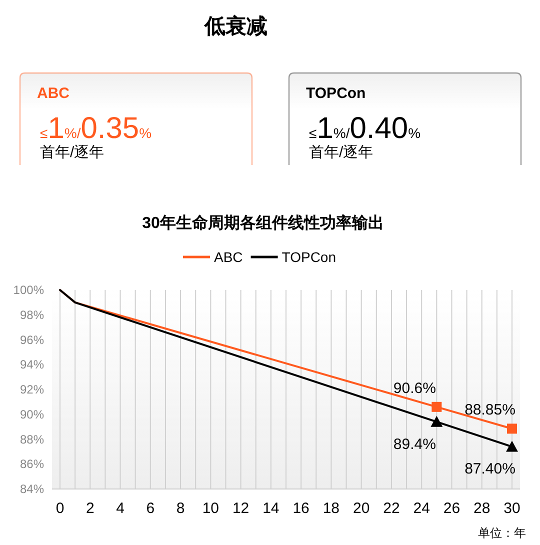 The width and height of the screenshot is (540, 545). What do you see at coordinates (32, 439) in the screenshot?
I see `y-tick-label: 88%` at bounding box center [32, 439].